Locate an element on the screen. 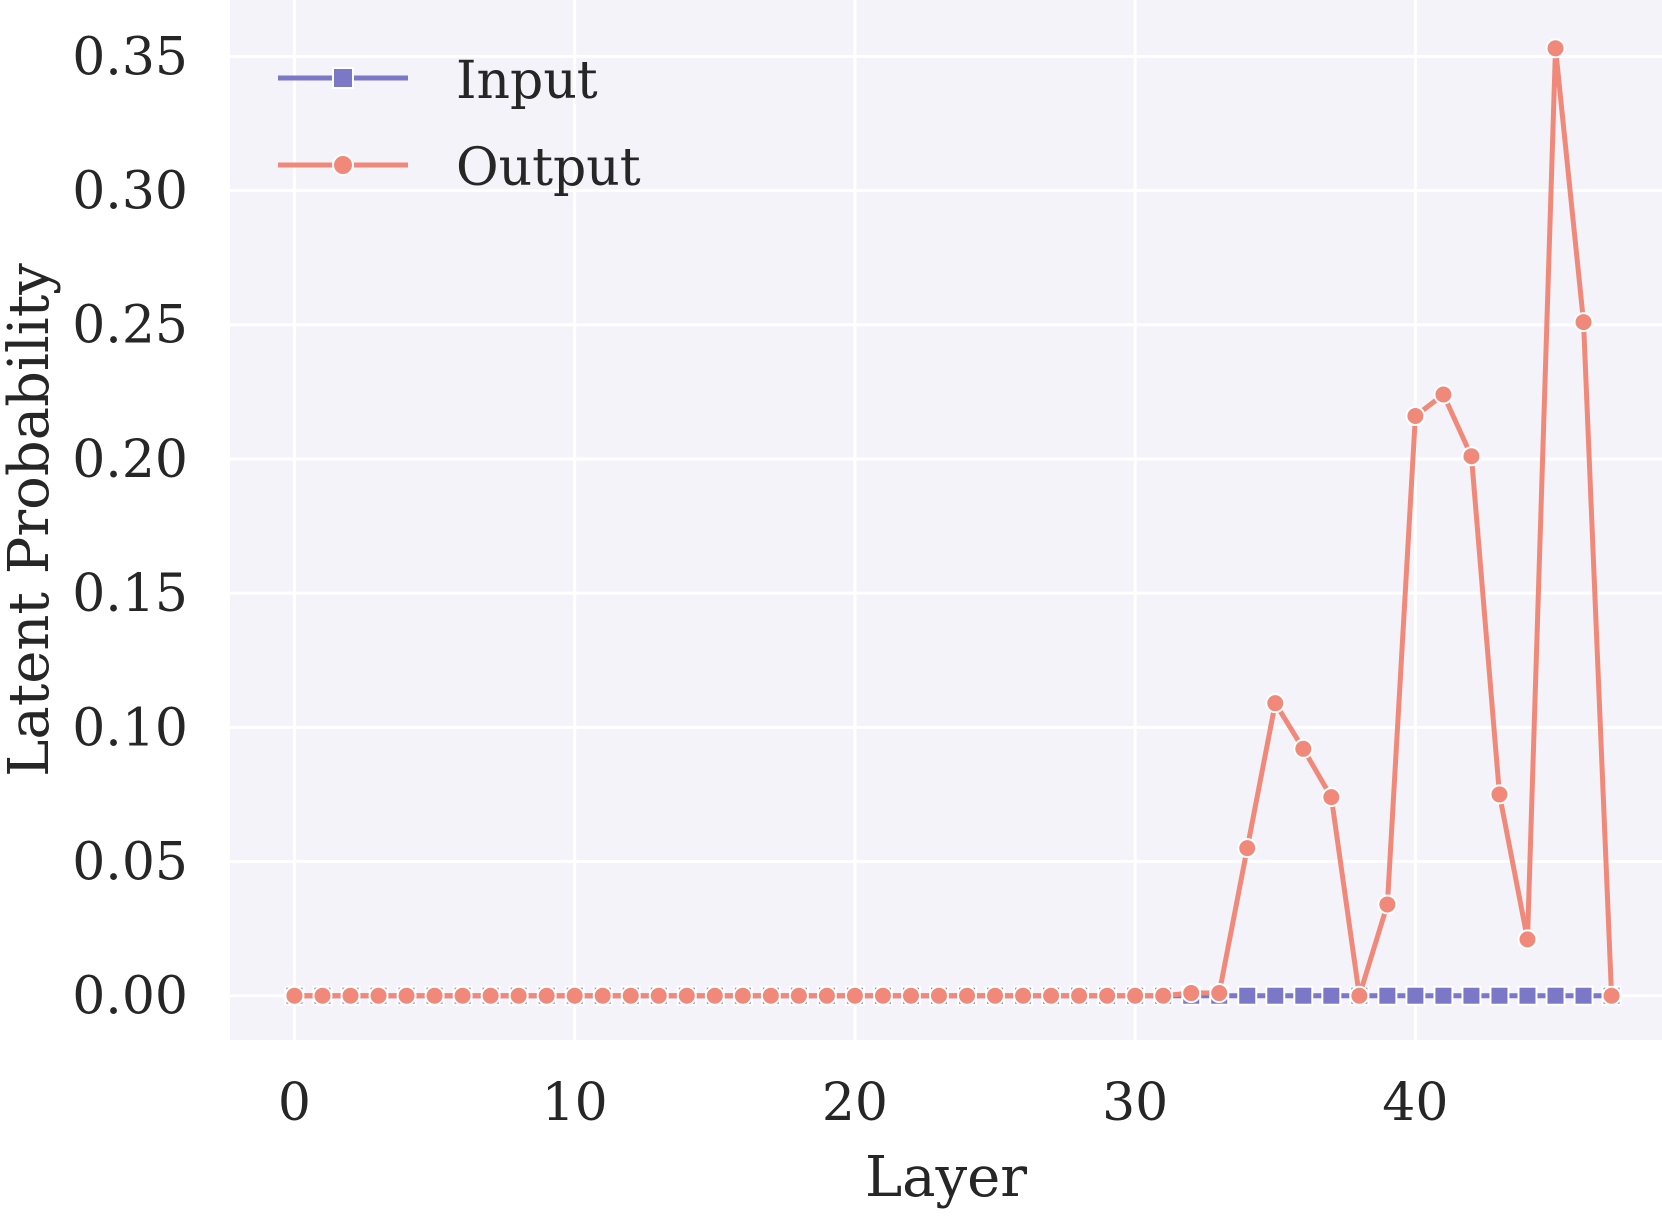  legend-output-marker is located at coordinates (343, 165).